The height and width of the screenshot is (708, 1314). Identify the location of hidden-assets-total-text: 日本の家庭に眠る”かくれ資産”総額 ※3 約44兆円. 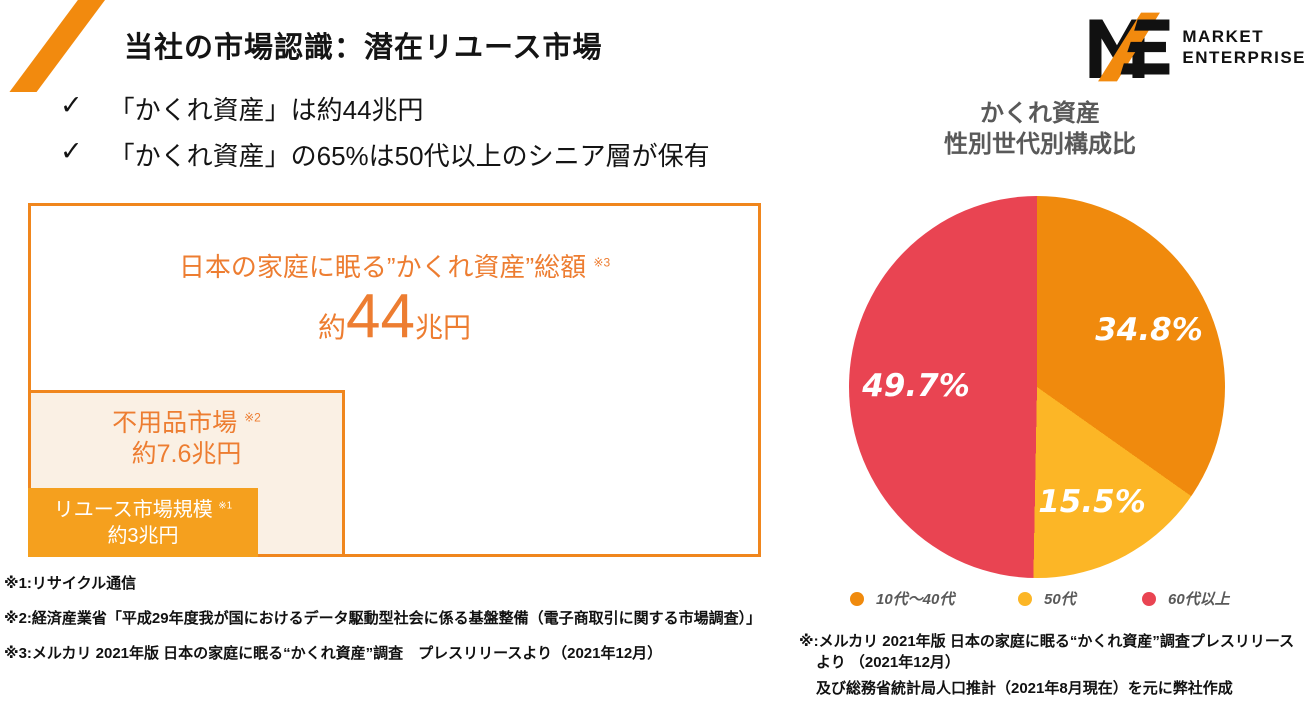
(394, 297).